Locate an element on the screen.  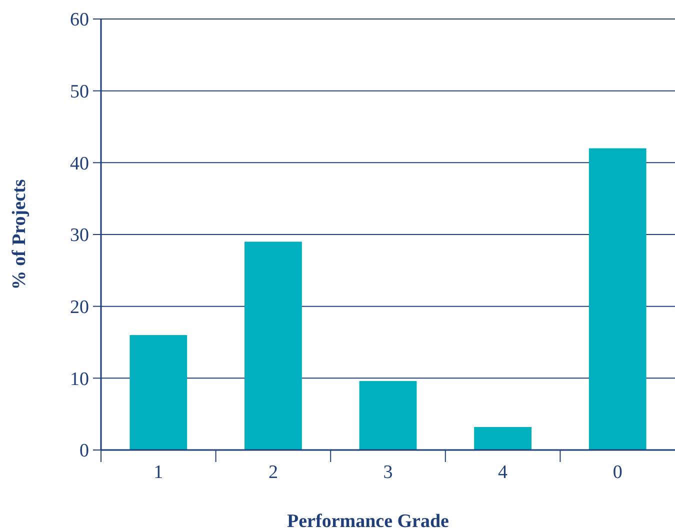
x-tick-label: 3 is located at coordinates (388, 472).